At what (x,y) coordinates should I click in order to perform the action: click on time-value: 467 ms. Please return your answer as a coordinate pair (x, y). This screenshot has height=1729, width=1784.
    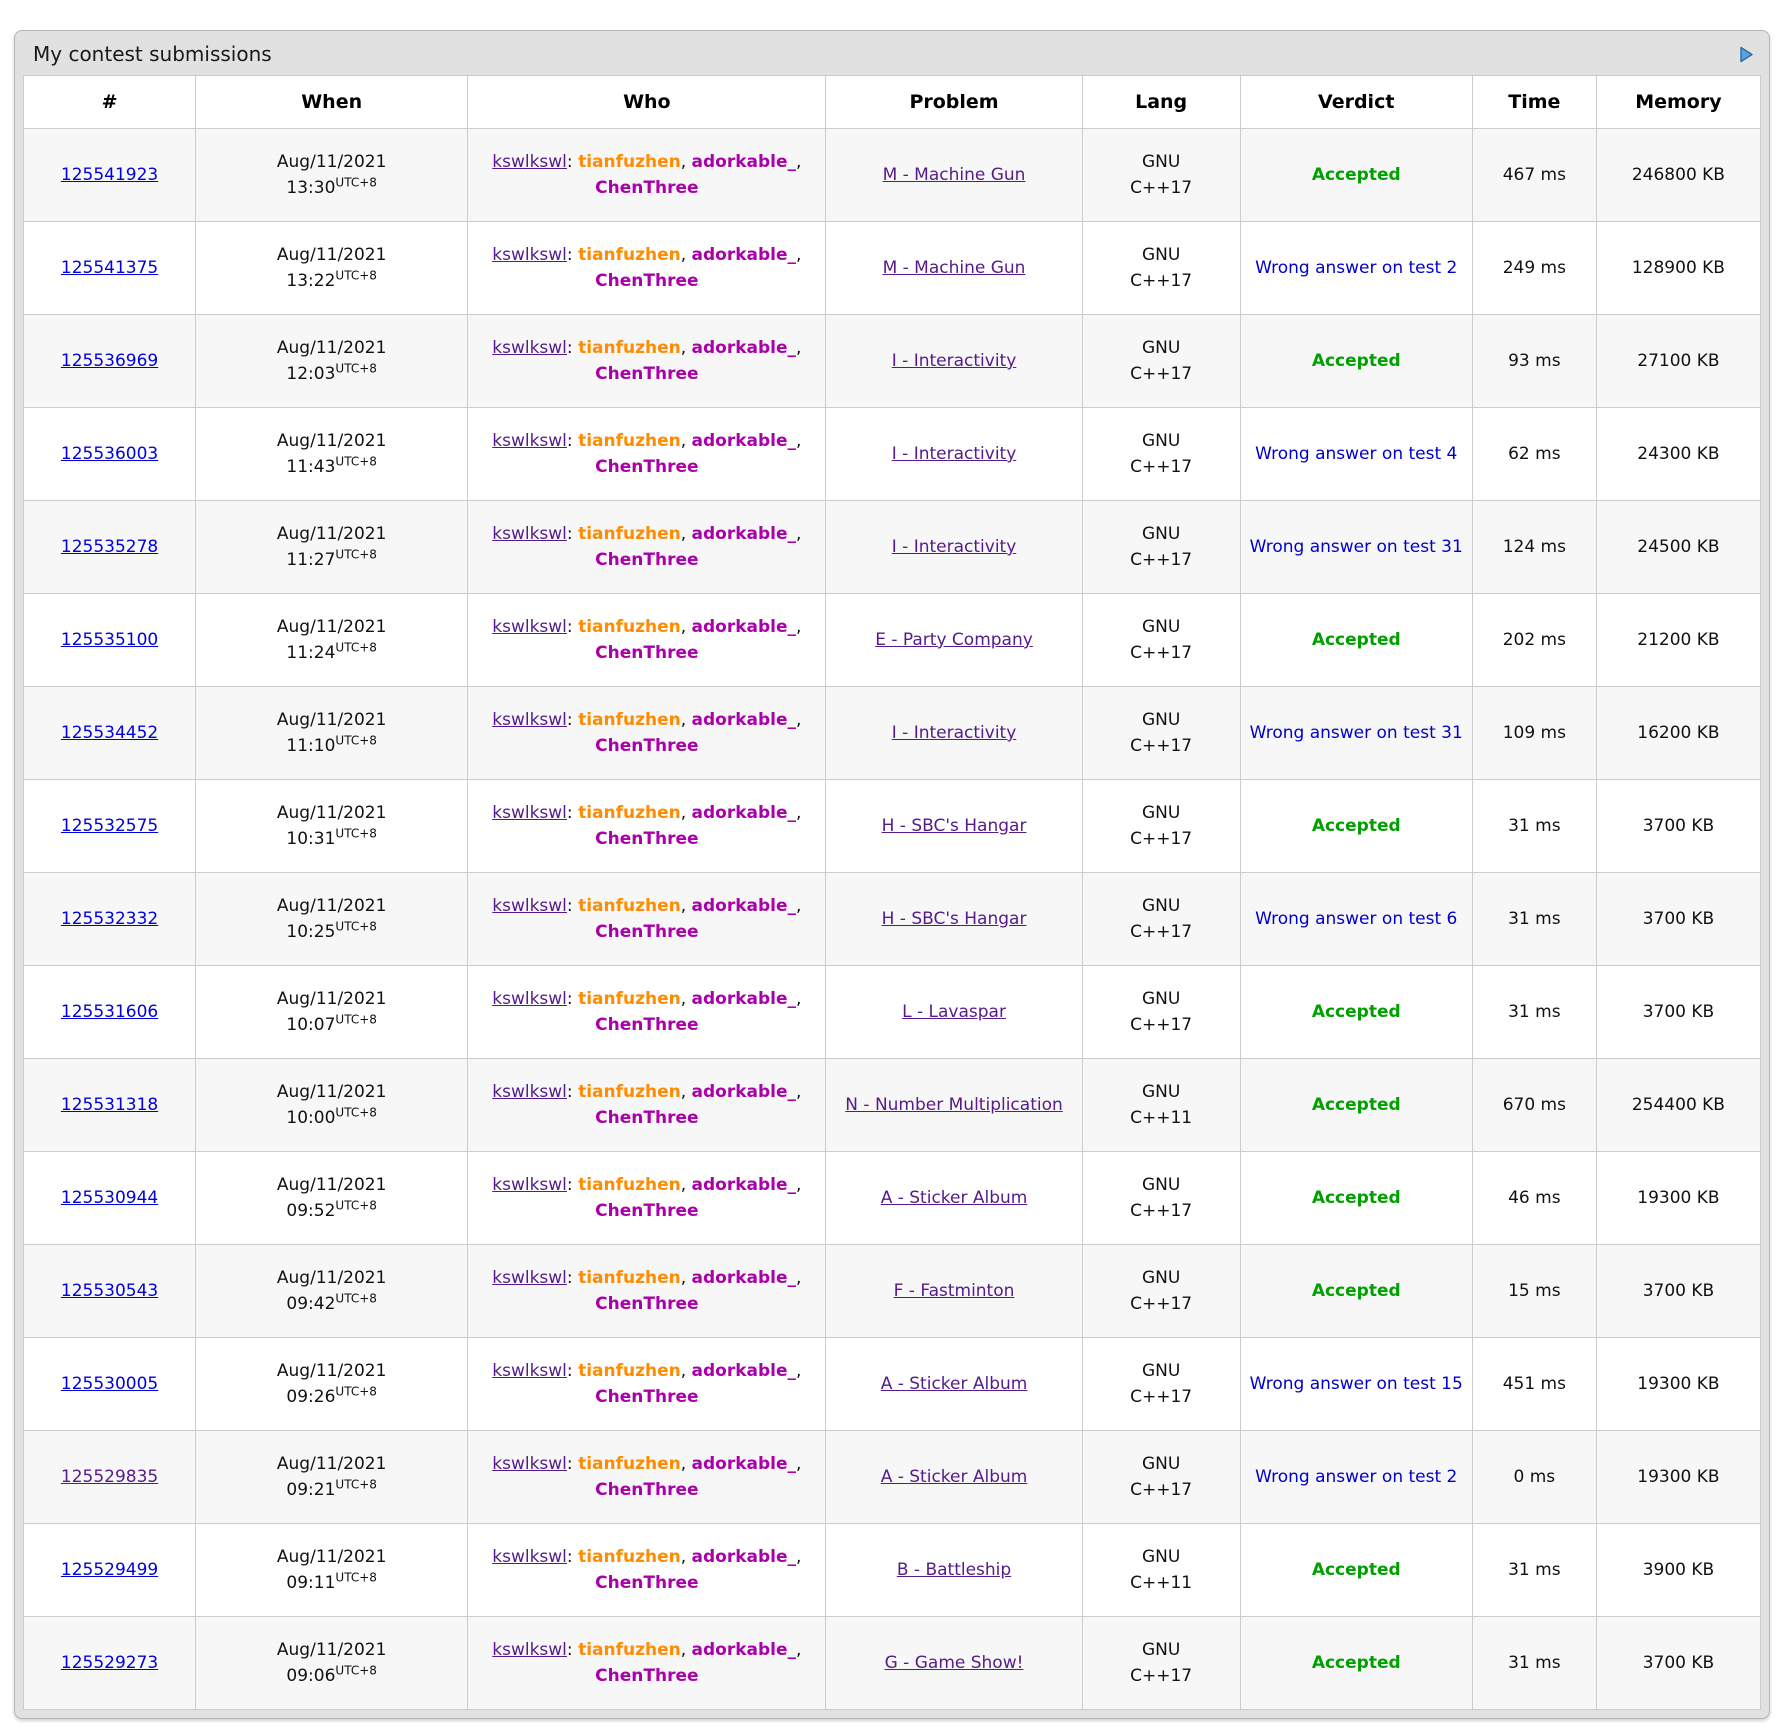
    Looking at the image, I should click on (1534, 174).